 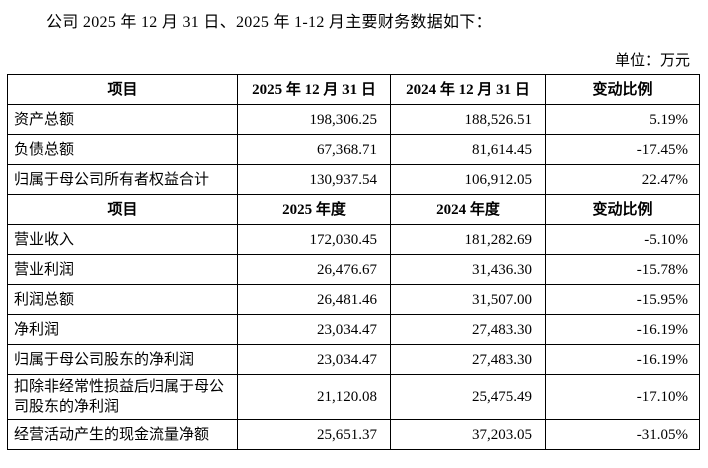 What do you see at coordinates (122, 149) in the screenshot?
I see `item-cell: 负债总额` at bounding box center [122, 149].